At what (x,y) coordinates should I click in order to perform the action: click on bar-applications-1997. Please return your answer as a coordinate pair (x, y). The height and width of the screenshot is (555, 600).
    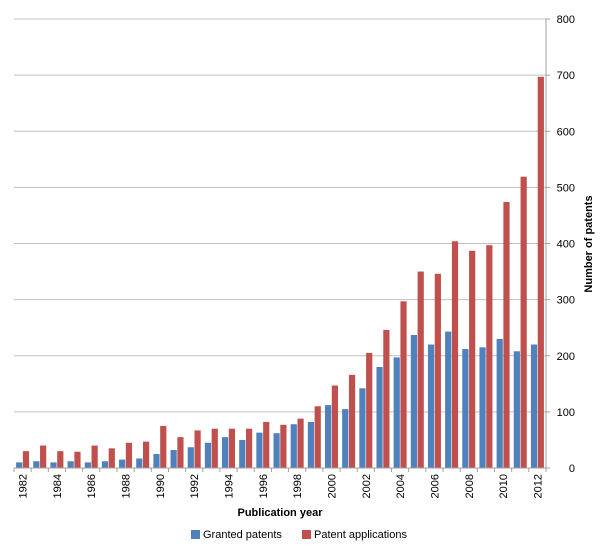
    Looking at the image, I should click on (283, 446).